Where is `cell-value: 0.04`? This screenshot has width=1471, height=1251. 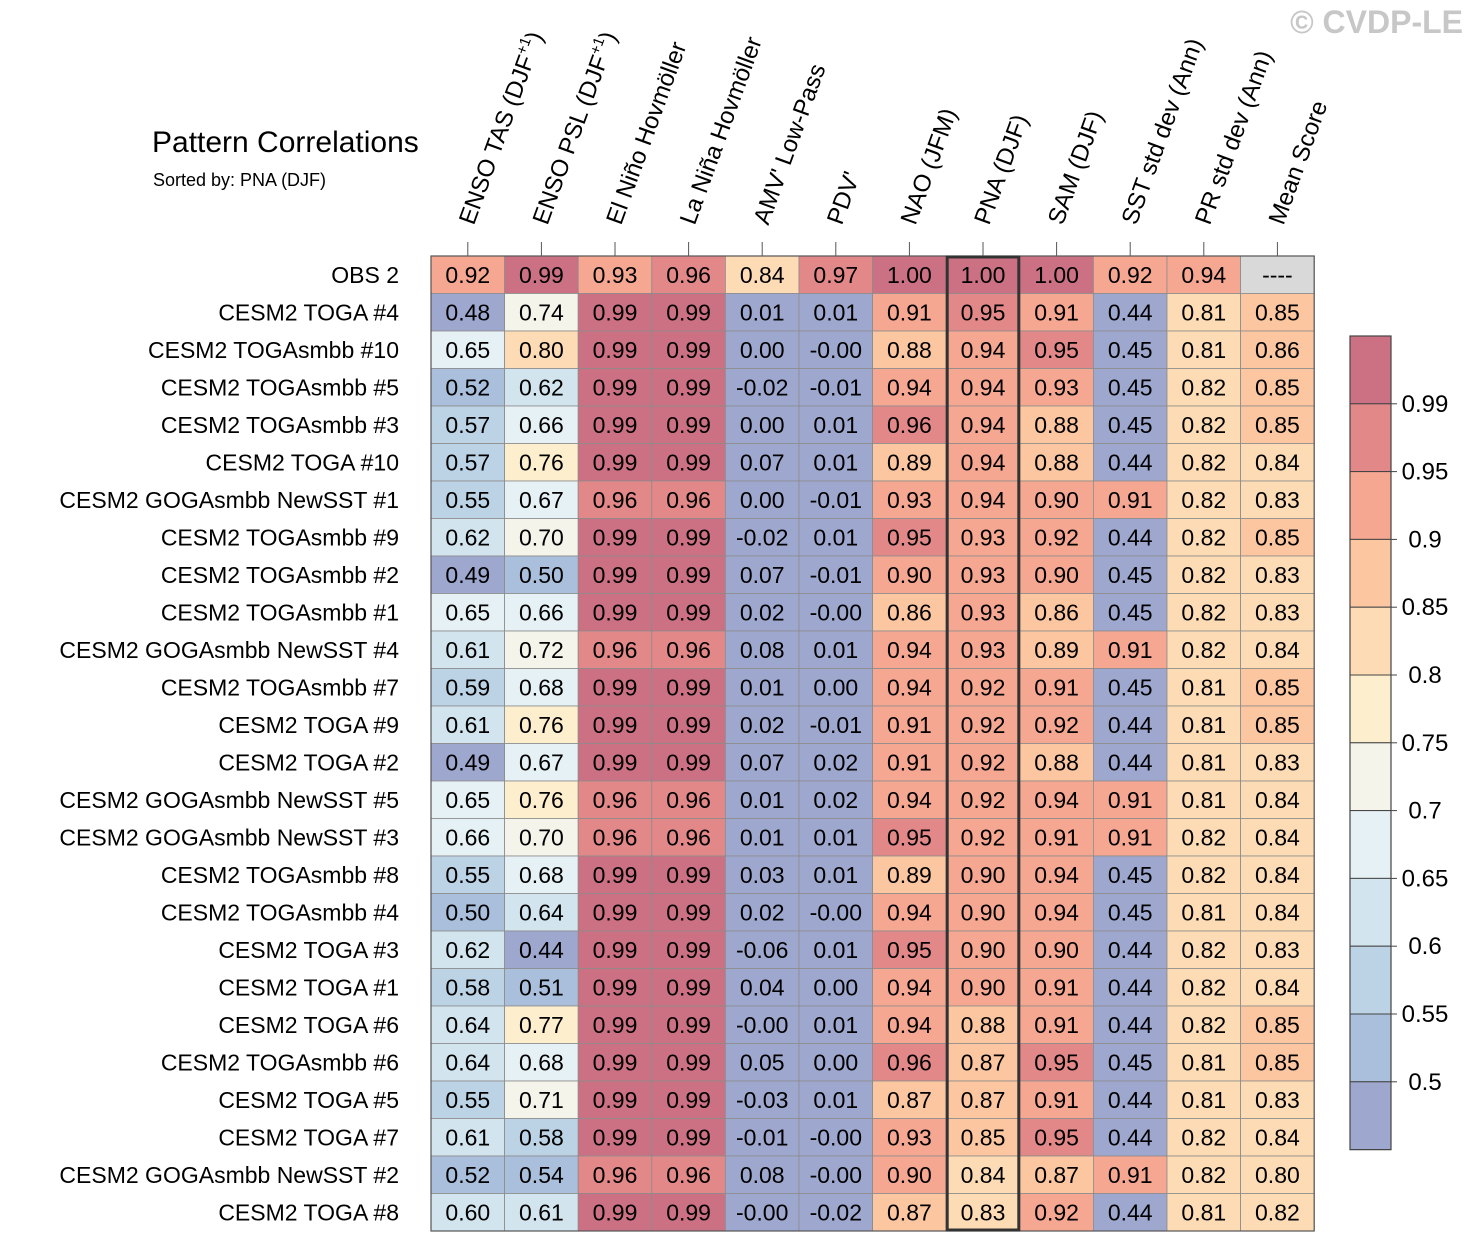 cell-value: 0.04 is located at coordinates (762, 987).